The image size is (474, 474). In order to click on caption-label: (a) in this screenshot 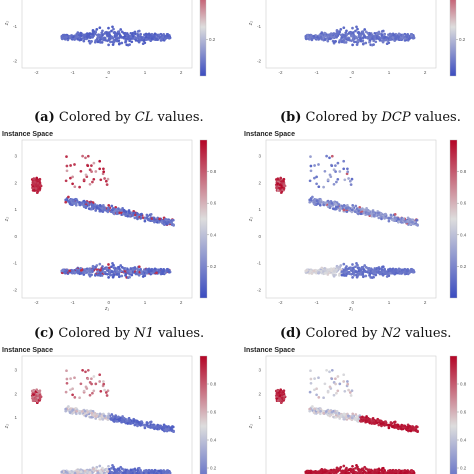, I will do `click(44, 117)`.